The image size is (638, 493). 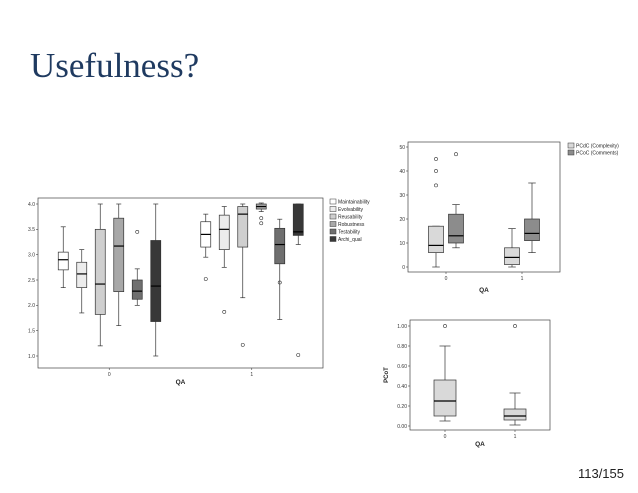 I want to click on box-pcdc-complexity--1, so click(x=512, y=248).